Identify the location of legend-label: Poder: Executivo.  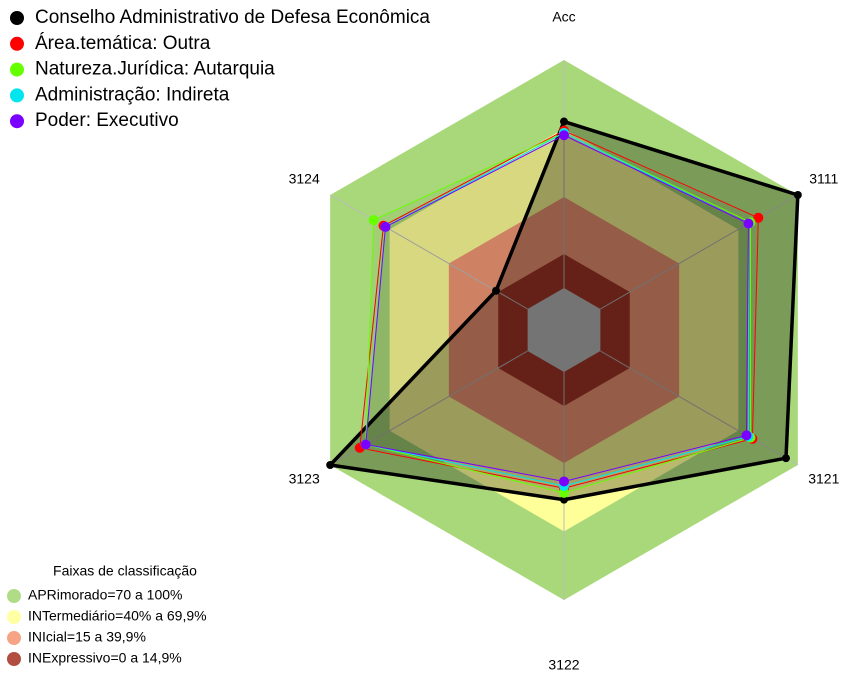
(107, 120).